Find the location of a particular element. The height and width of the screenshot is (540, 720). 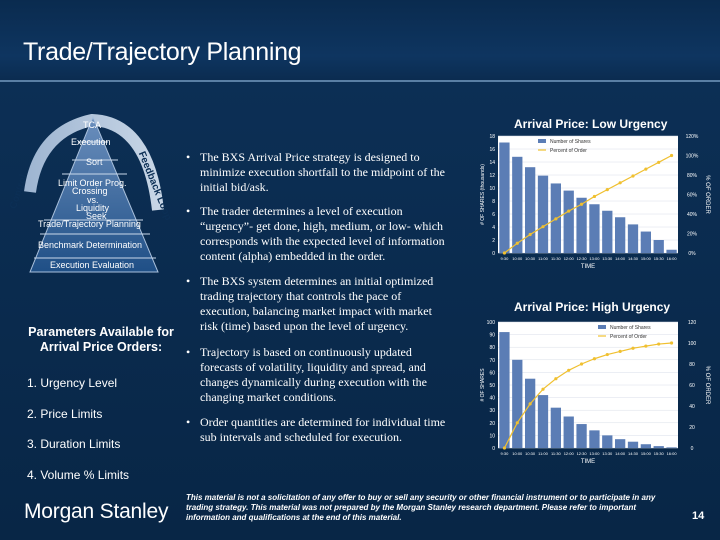

pyramid-level-execution: Execution is located at coordinates (91, 142).